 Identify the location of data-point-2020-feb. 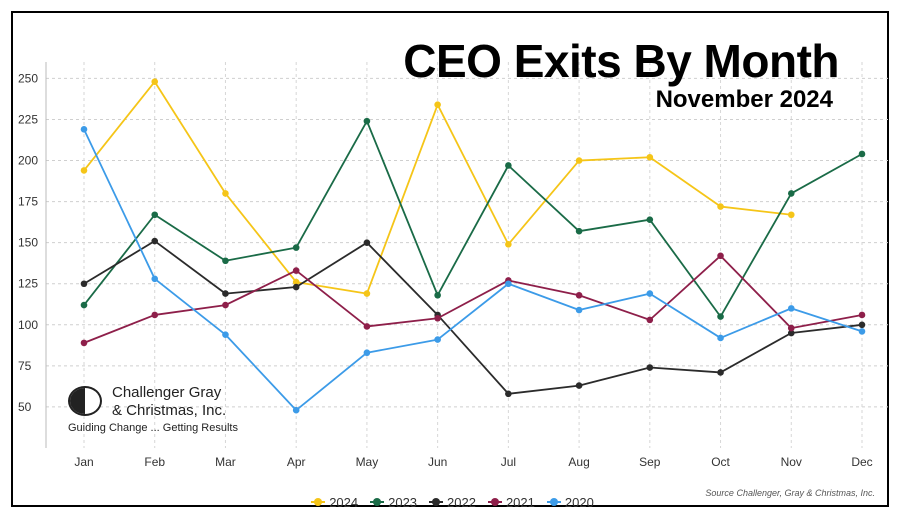
(155, 279).